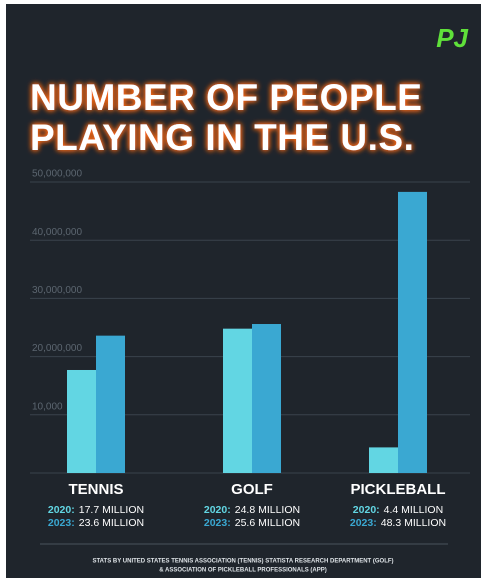  What do you see at coordinates (57, 174) in the screenshot?
I see `y-tick-label: 50,000,000` at bounding box center [57, 174].